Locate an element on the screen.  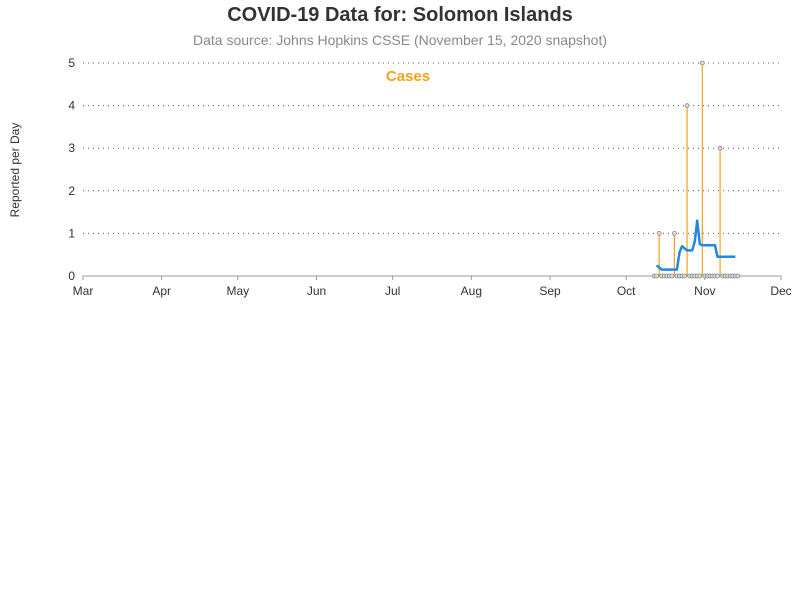
y-axis-label: Reported per Day is located at coordinates (15, 170).